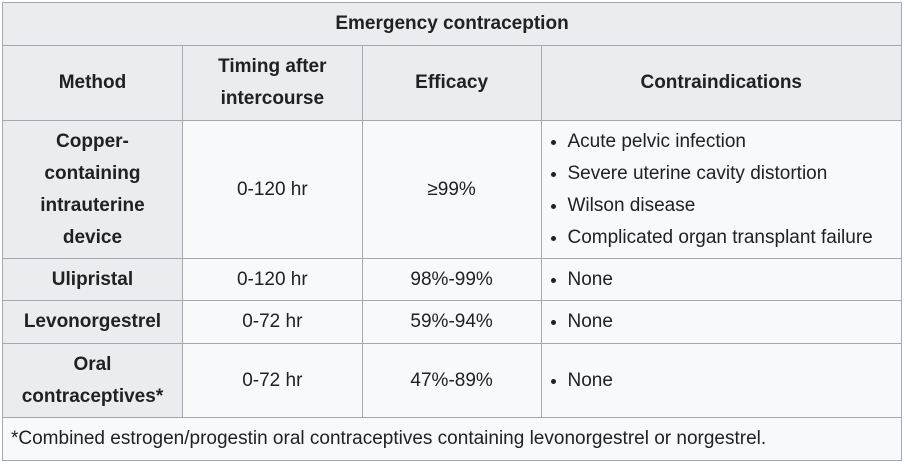  I want to click on header-contraindications: Contraindications, so click(721, 83).